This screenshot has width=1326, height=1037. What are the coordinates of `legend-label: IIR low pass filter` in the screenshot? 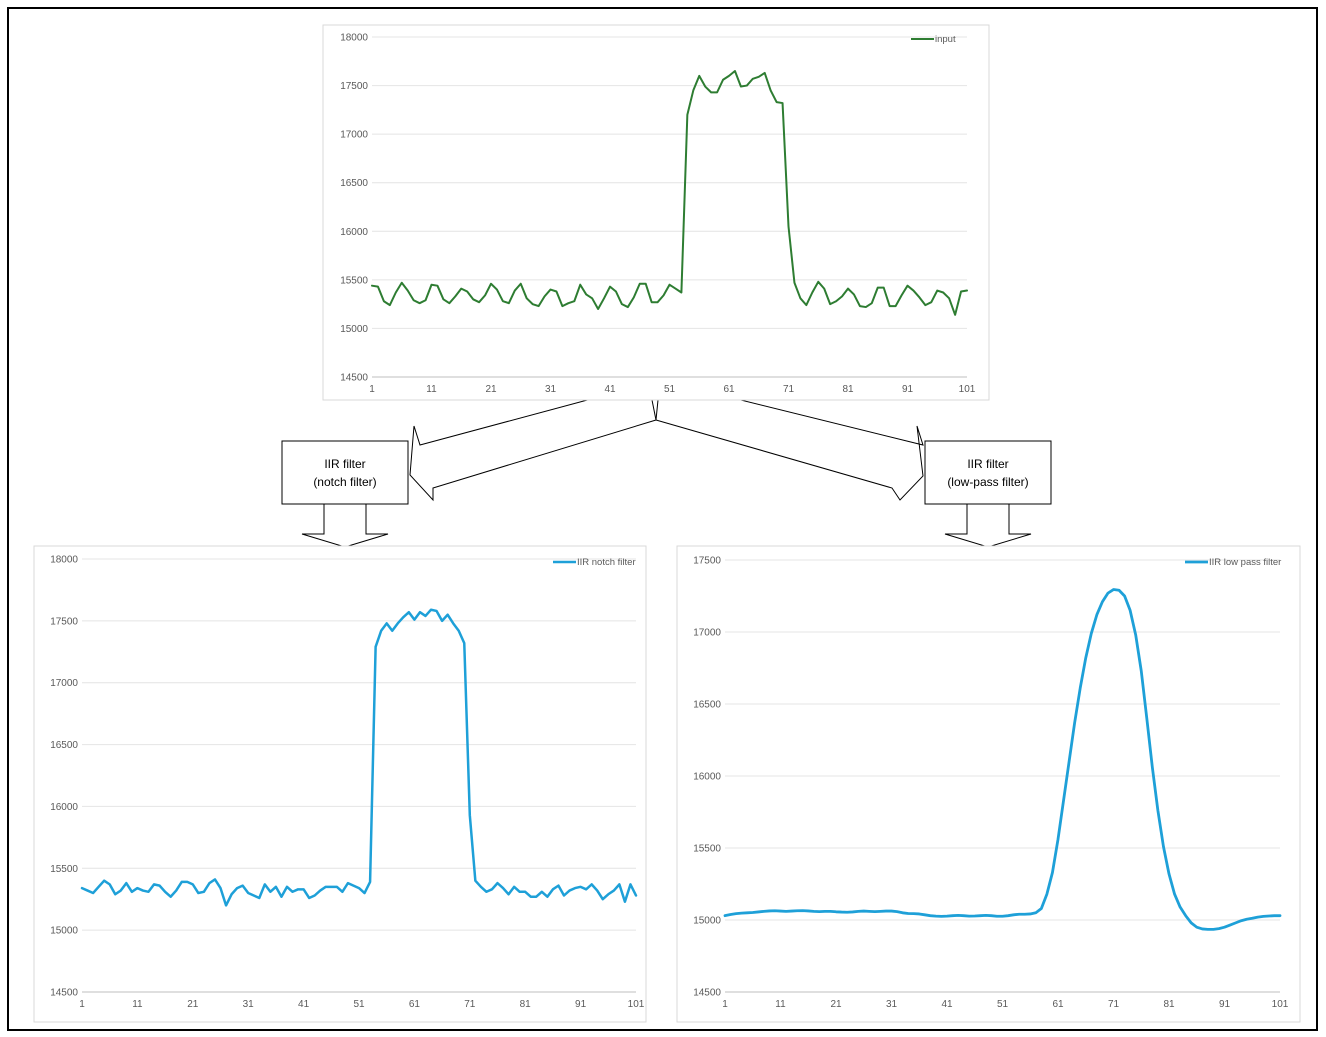 It's located at (1245, 562).